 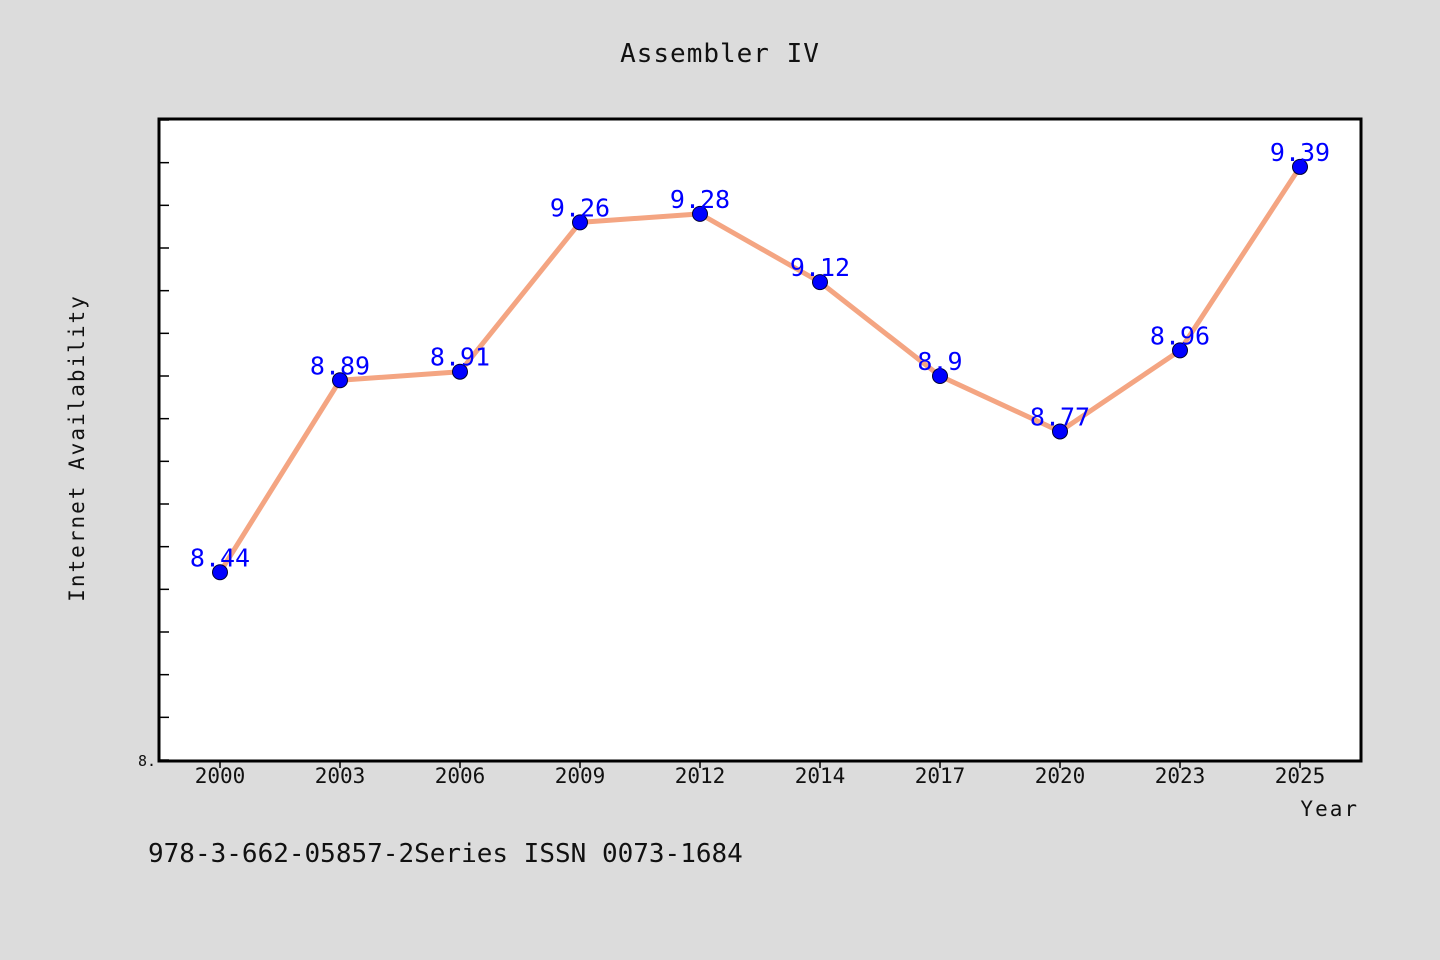 What do you see at coordinates (1300, 776) in the screenshot?
I see `x-tick-label: 2025` at bounding box center [1300, 776].